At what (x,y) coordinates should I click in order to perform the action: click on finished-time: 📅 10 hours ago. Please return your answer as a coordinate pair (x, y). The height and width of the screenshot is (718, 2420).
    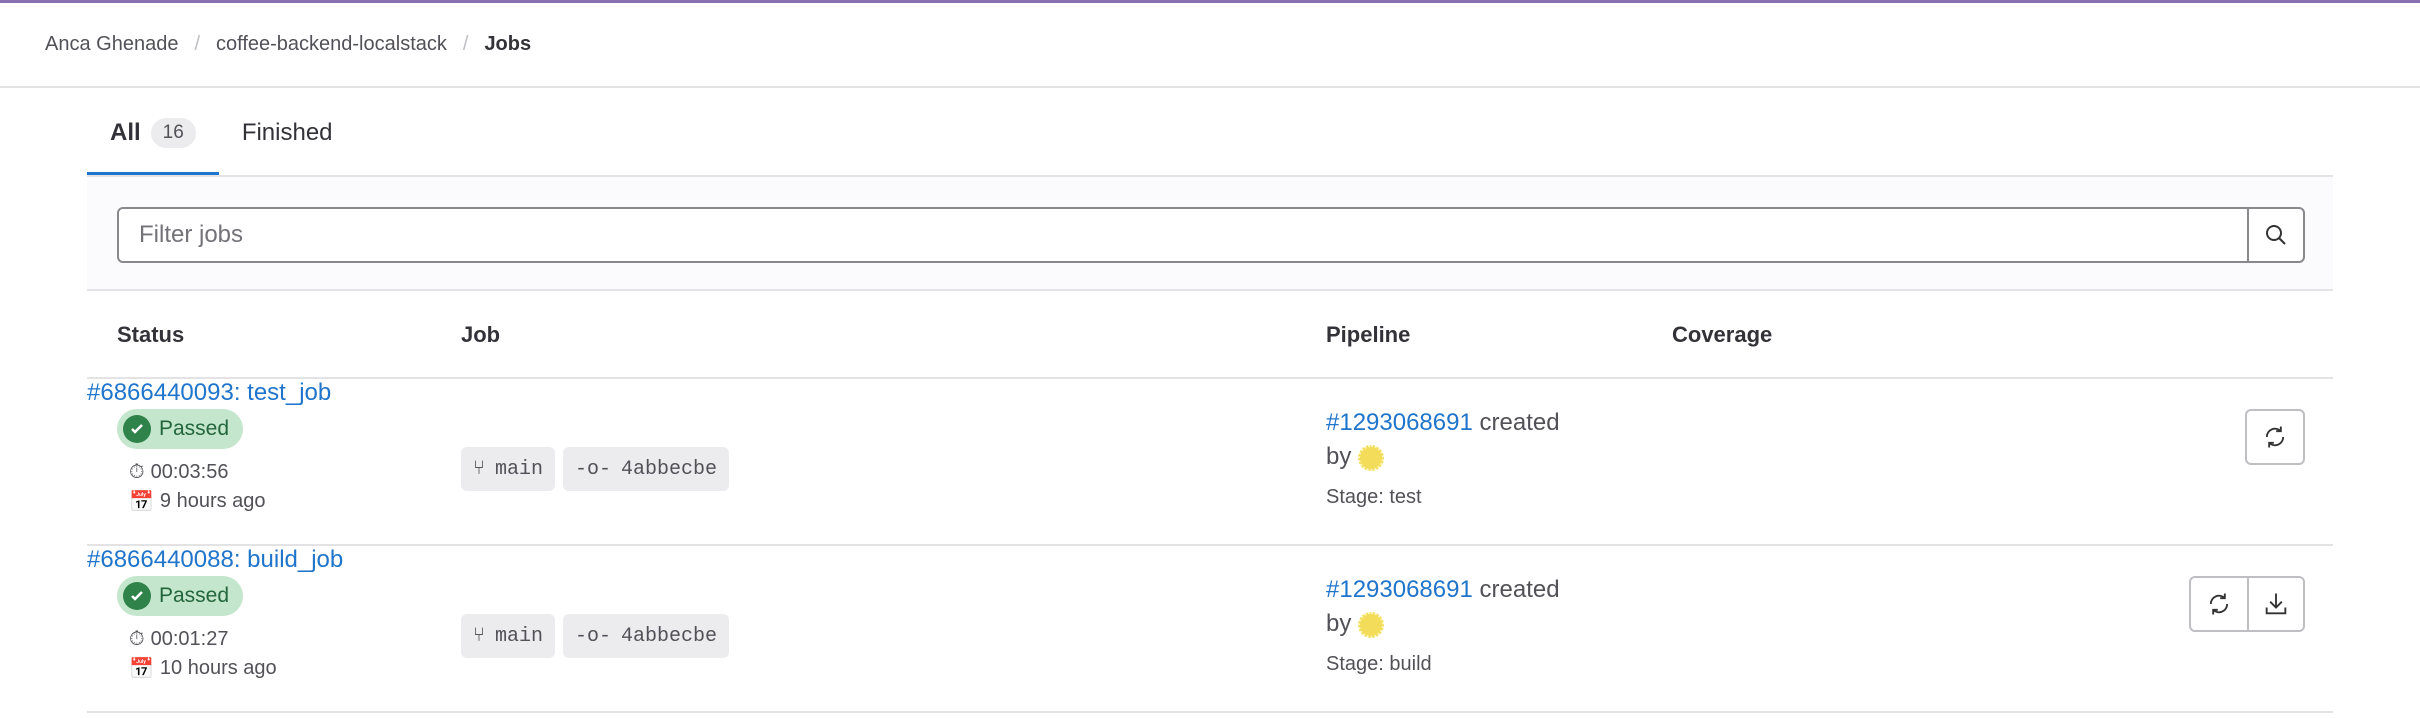
    Looking at the image, I should click on (203, 668).